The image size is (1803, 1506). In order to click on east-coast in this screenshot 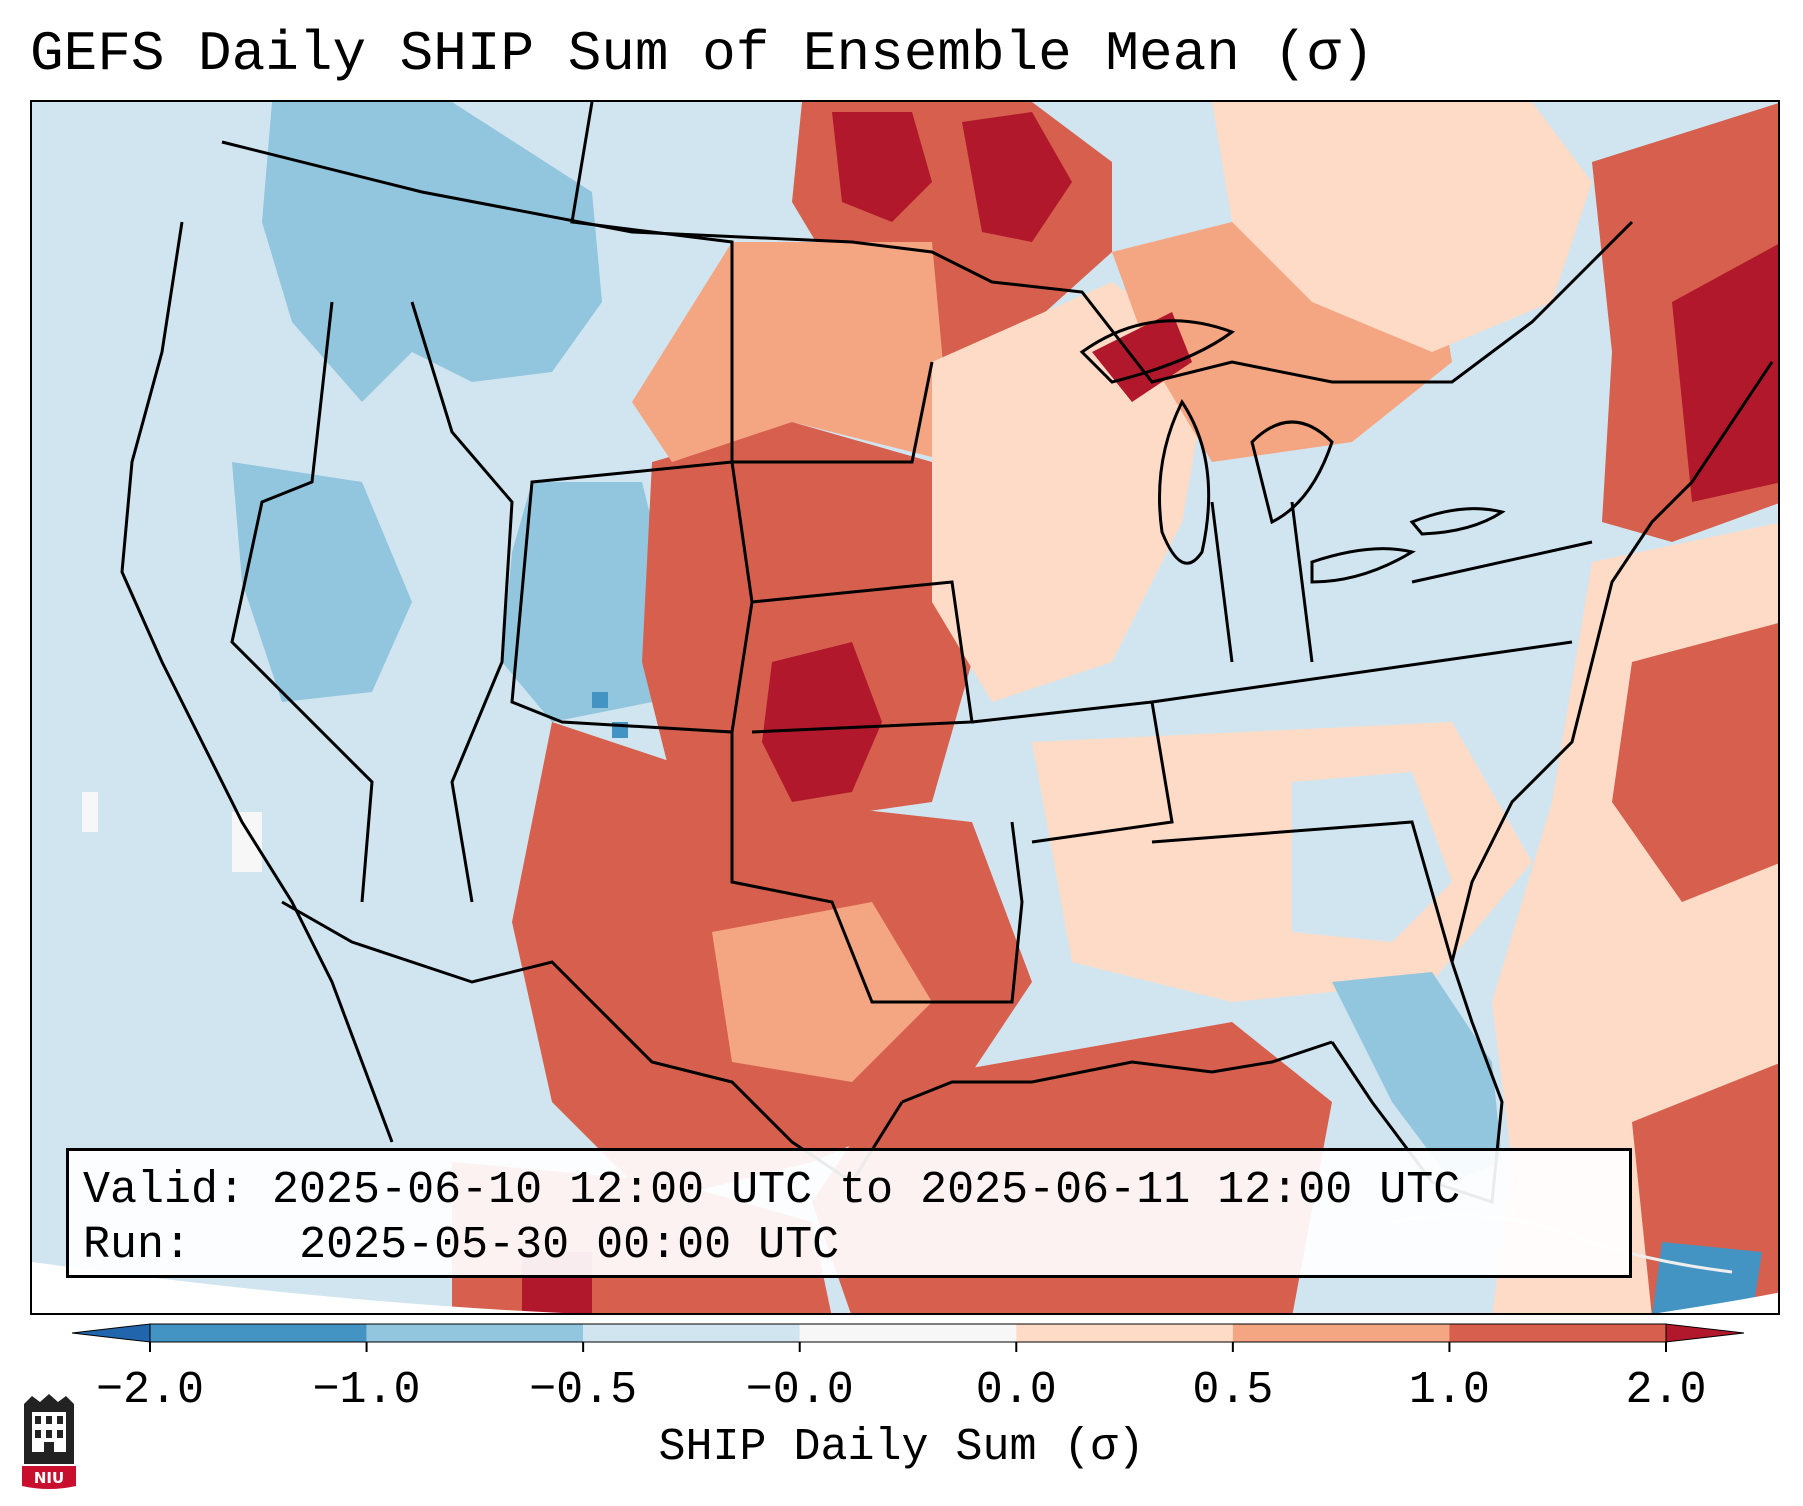, I will do `click(1612, 662)`.